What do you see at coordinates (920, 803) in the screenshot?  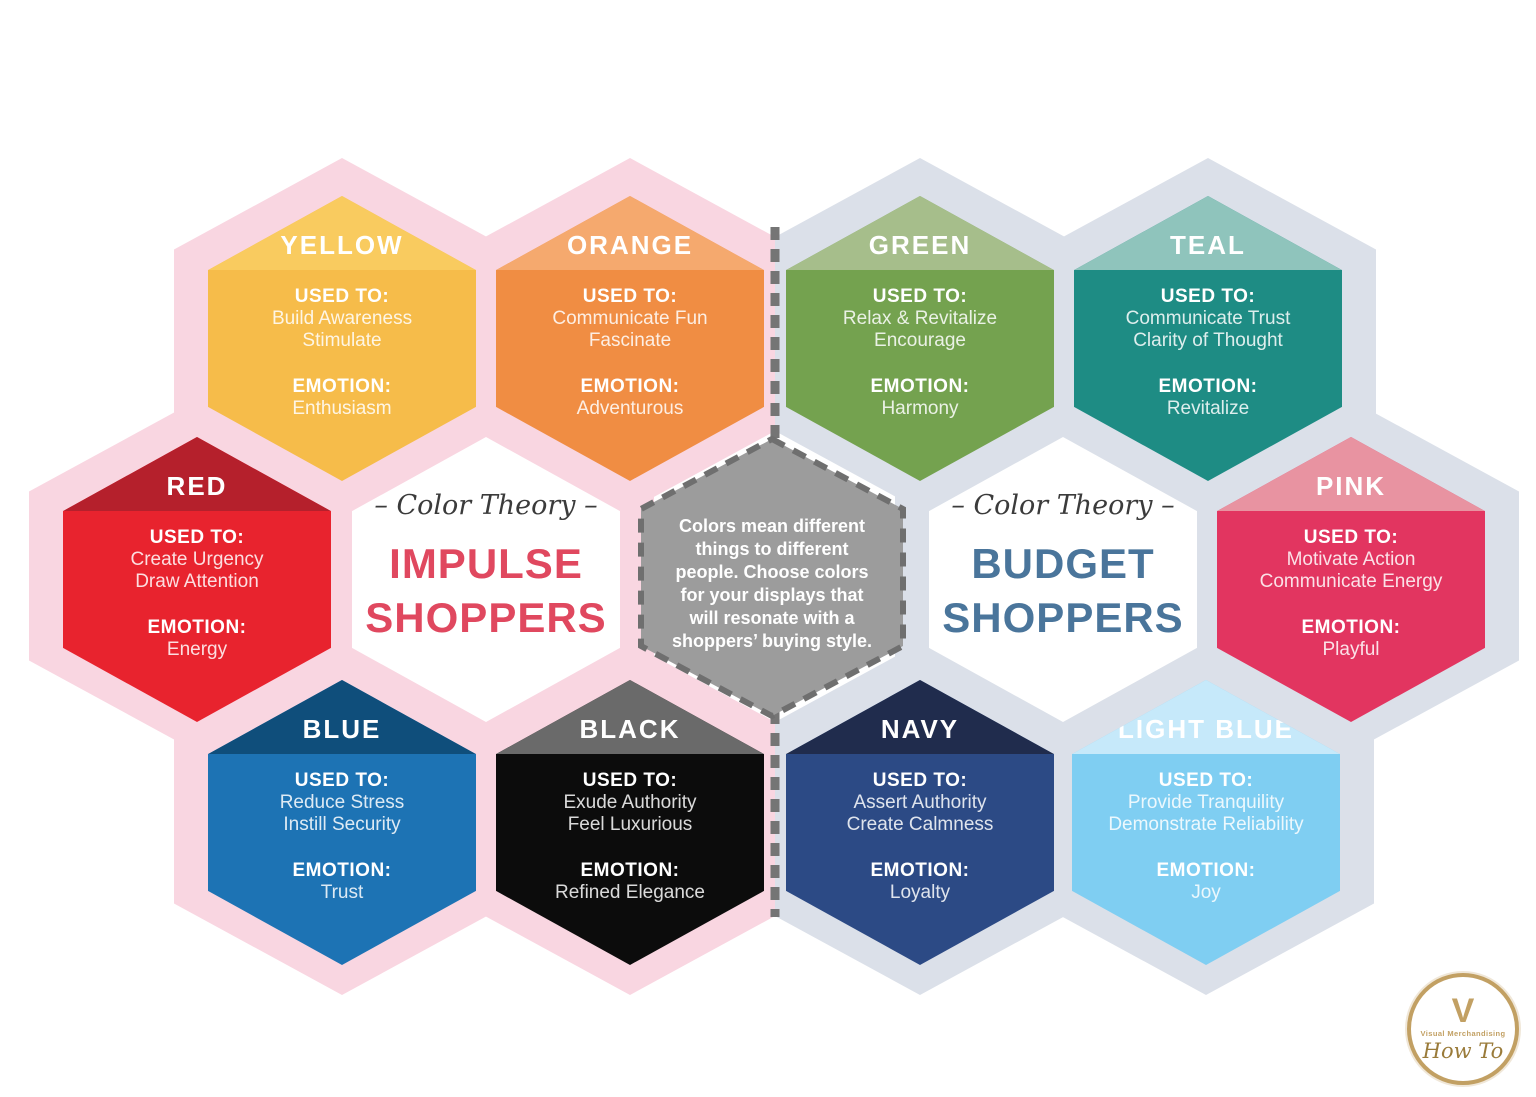 I see `used-to-line: Assert Authority` at bounding box center [920, 803].